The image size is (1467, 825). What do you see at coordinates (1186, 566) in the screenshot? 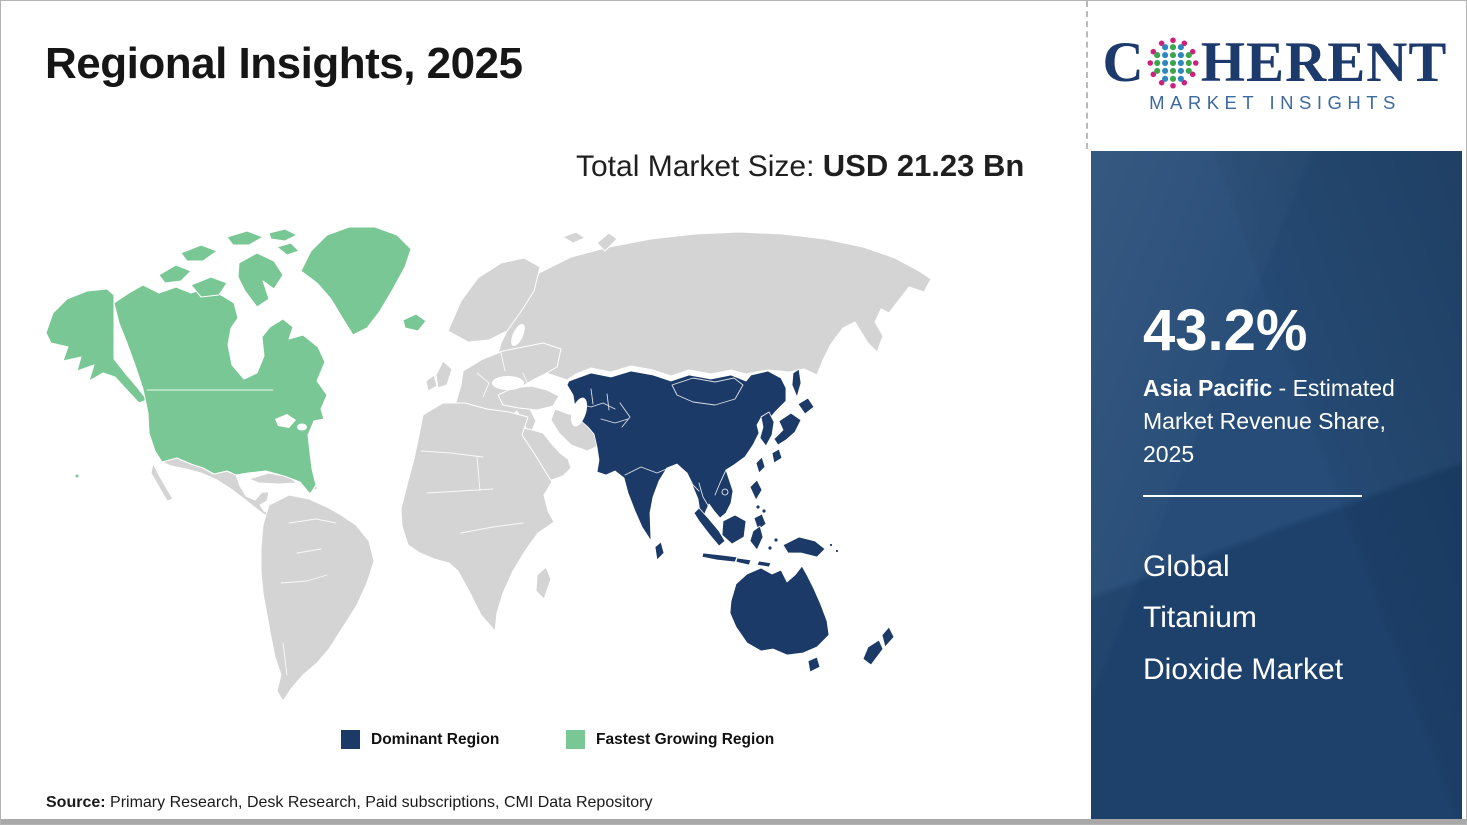
I see `market-name-line-1: Global` at bounding box center [1186, 566].